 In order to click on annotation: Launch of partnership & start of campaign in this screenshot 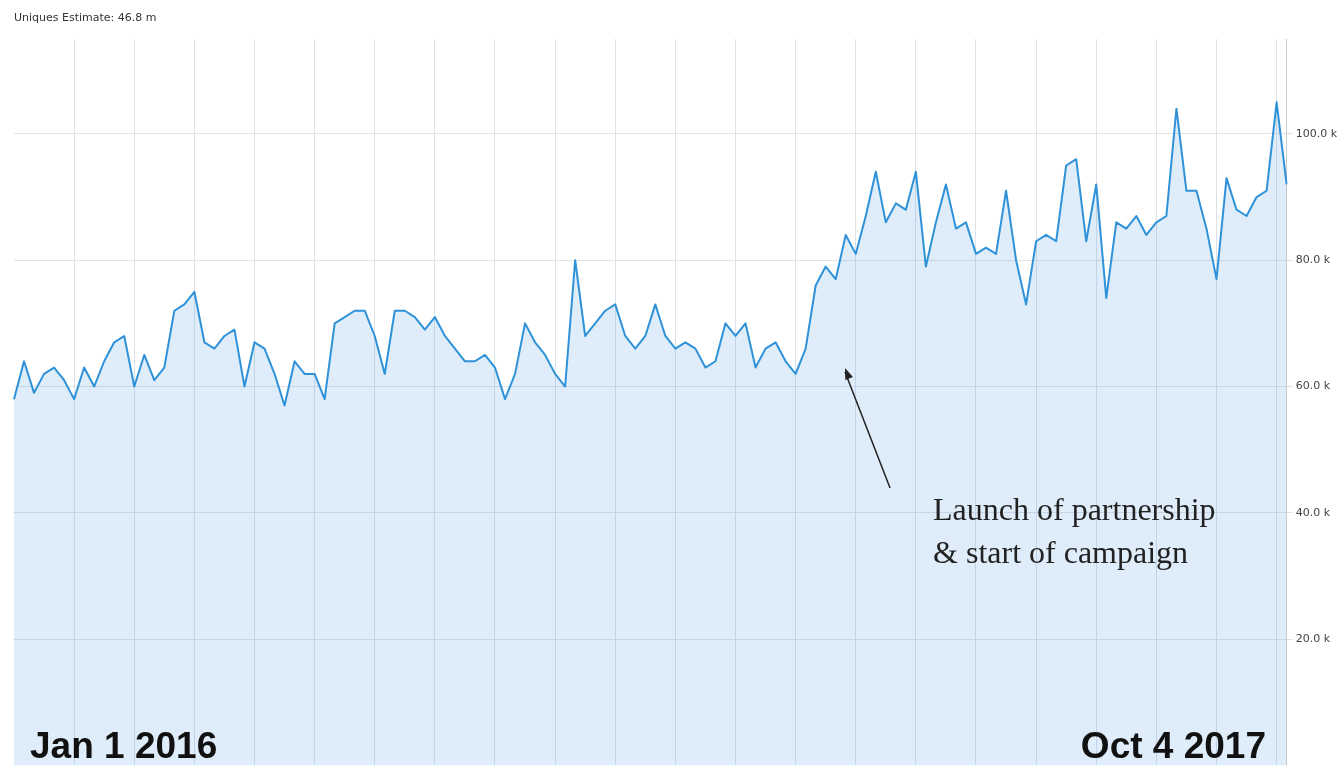, I will do `click(1074, 530)`.